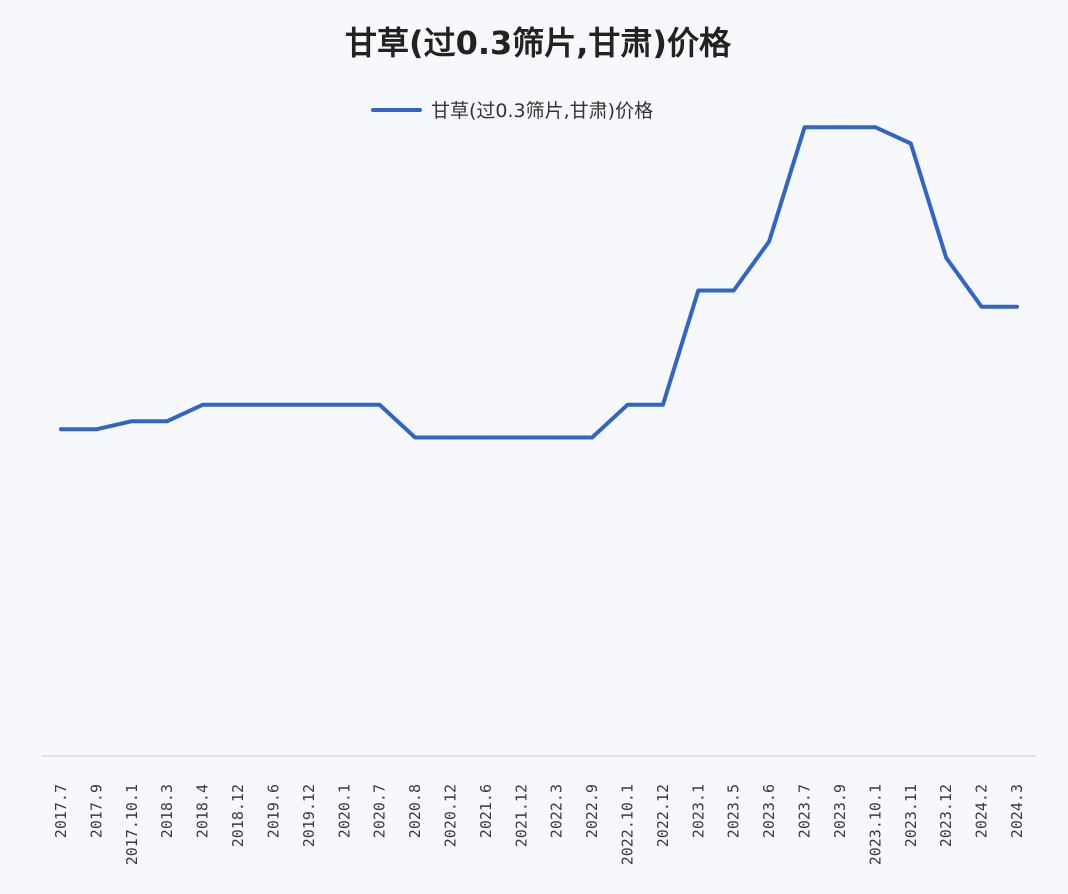  Describe the element at coordinates (592, 811) in the screenshot. I see `x-tick-label: 2022.9` at that location.